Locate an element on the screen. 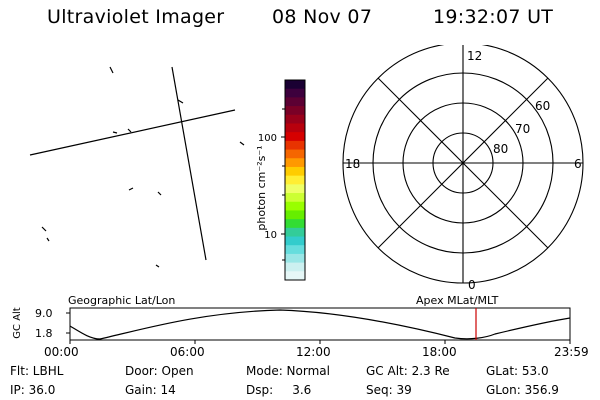  colorbar-frame is located at coordinates (295, 180).